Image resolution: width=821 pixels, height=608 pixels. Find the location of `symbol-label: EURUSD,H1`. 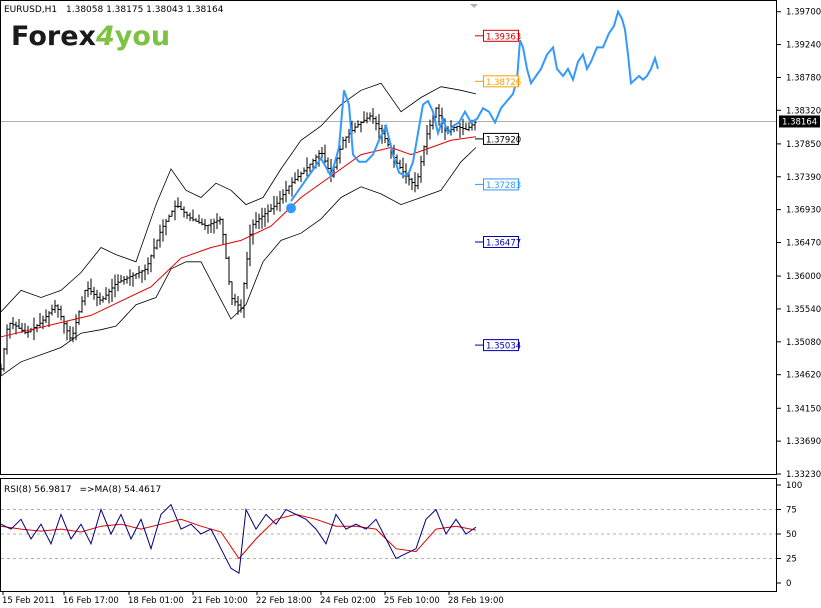

symbol-label: EURUSD,H1 is located at coordinates (30, 10).